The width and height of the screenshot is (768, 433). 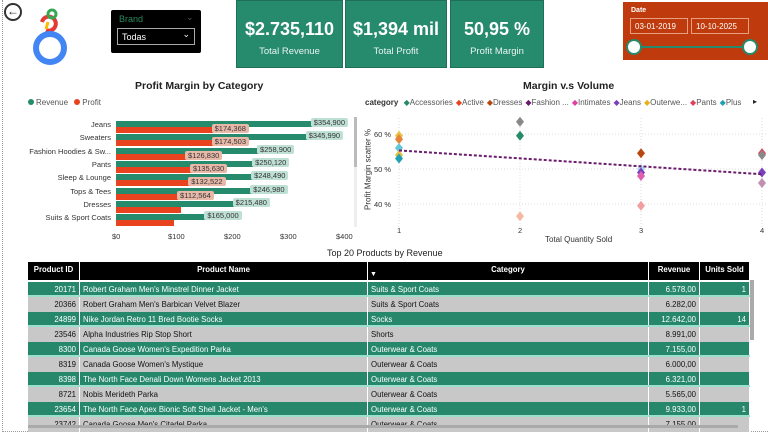 I want to click on date-slicer: Date 03-01-2019 10-10-2025, so click(x=695, y=31).